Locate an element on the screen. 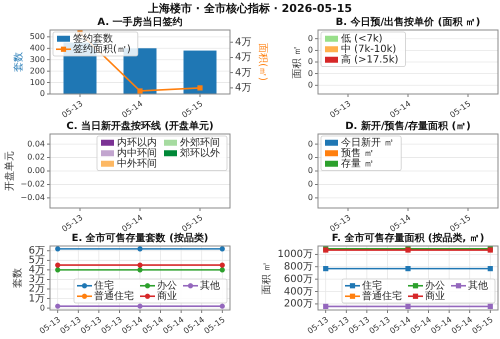 Image resolution: width=500 pixels, height=339 pixels. y-tick-label: 1000万 is located at coordinates (295, 254).